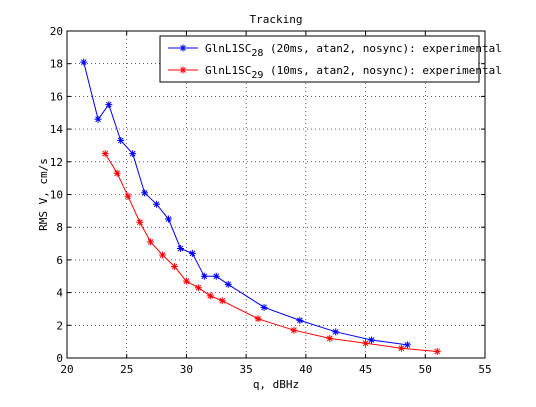 The image size is (536, 407). I want to click on y-tick-label: 6, so click(59, 260).